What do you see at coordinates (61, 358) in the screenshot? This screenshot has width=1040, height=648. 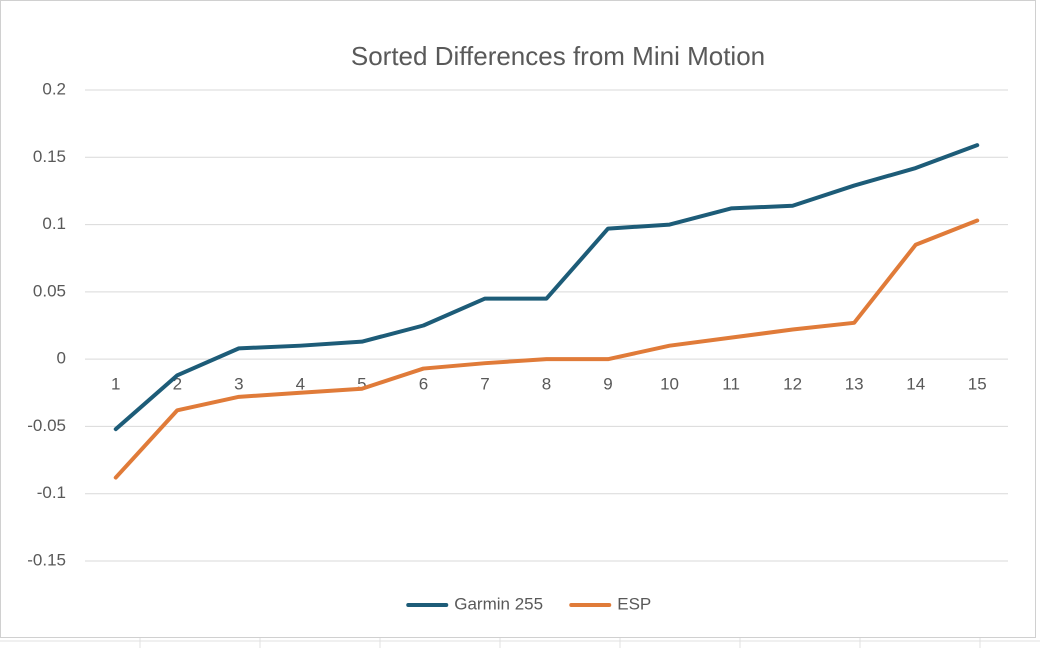 I see `y-tick-label: 0` at bounding box center [61, 358].